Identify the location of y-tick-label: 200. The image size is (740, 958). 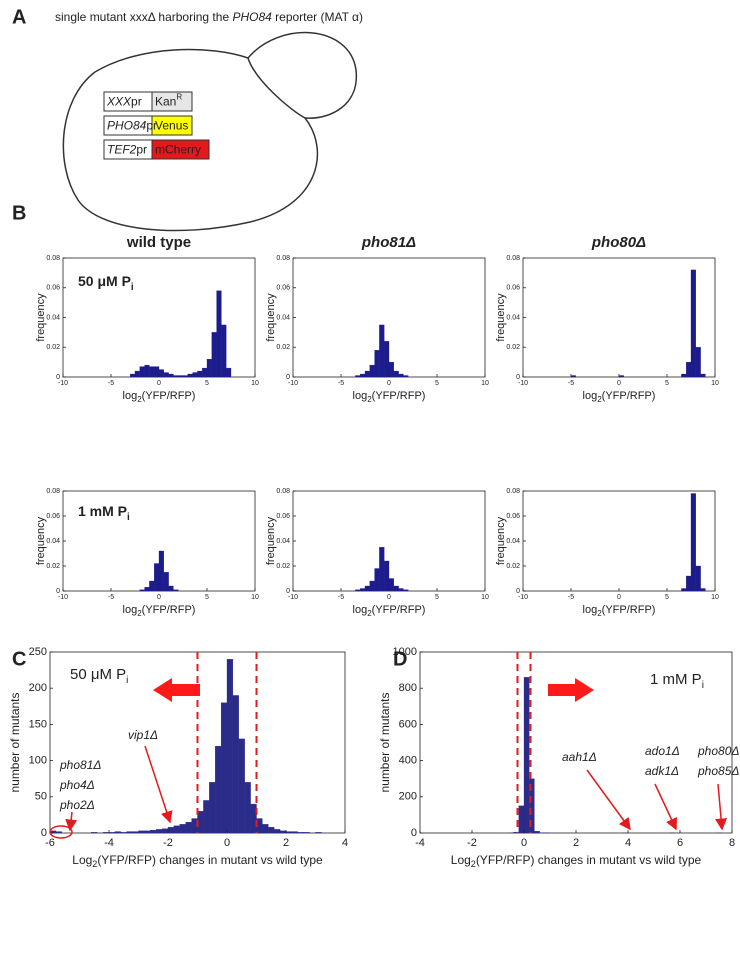
(408, 797).